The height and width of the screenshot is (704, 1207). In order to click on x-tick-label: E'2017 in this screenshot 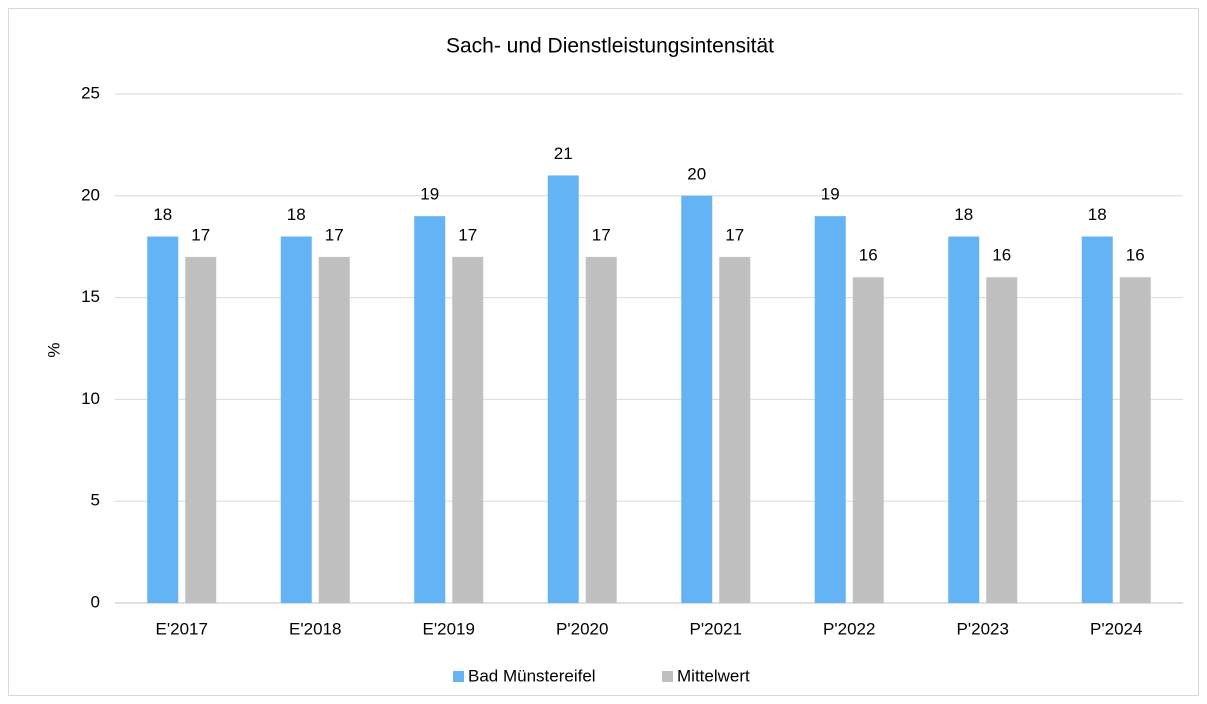, I will do `click(182, 628)`.